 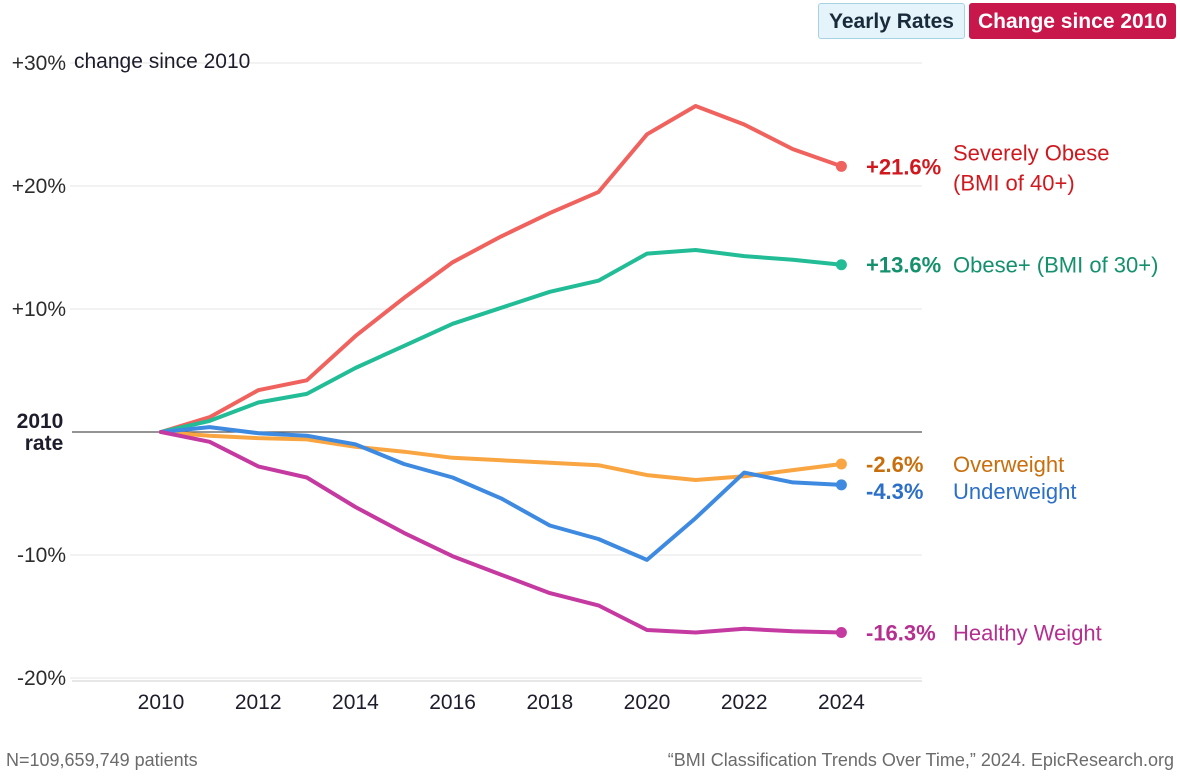 I want to click on series-end-value-underweight: -4.3%, so click(x=894, y=491).